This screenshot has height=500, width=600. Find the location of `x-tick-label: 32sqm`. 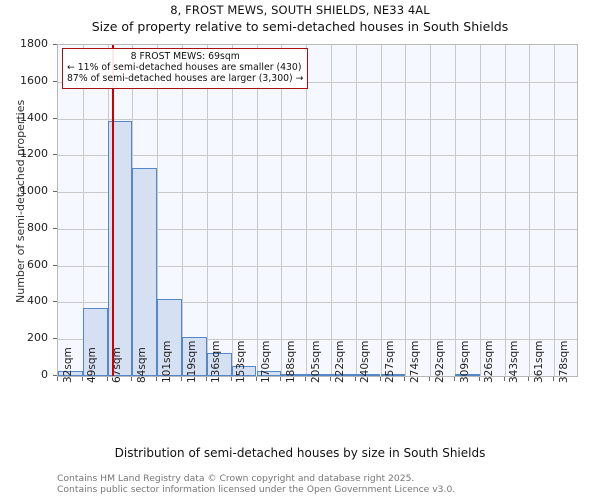

x-tick-label: 32sqm is located at coordinates (67, 365).